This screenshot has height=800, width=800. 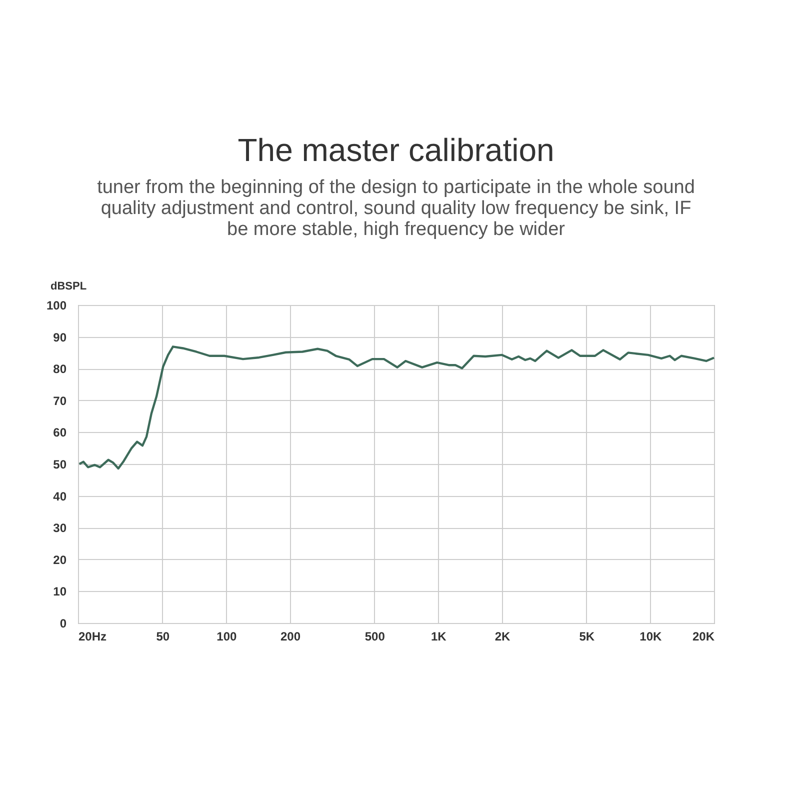 What do you see at coordinates (60, 559) in the screenshot?
I see `y-tick-label: 20` at bounding box center [60, 559].